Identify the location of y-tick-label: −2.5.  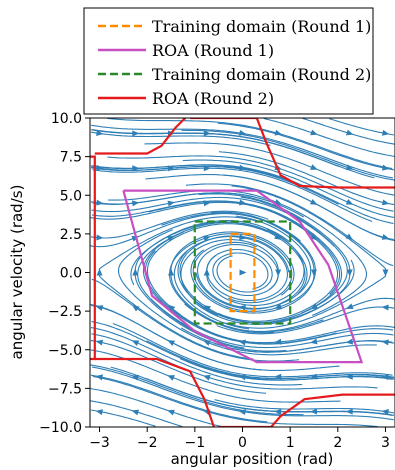
(65, 312).